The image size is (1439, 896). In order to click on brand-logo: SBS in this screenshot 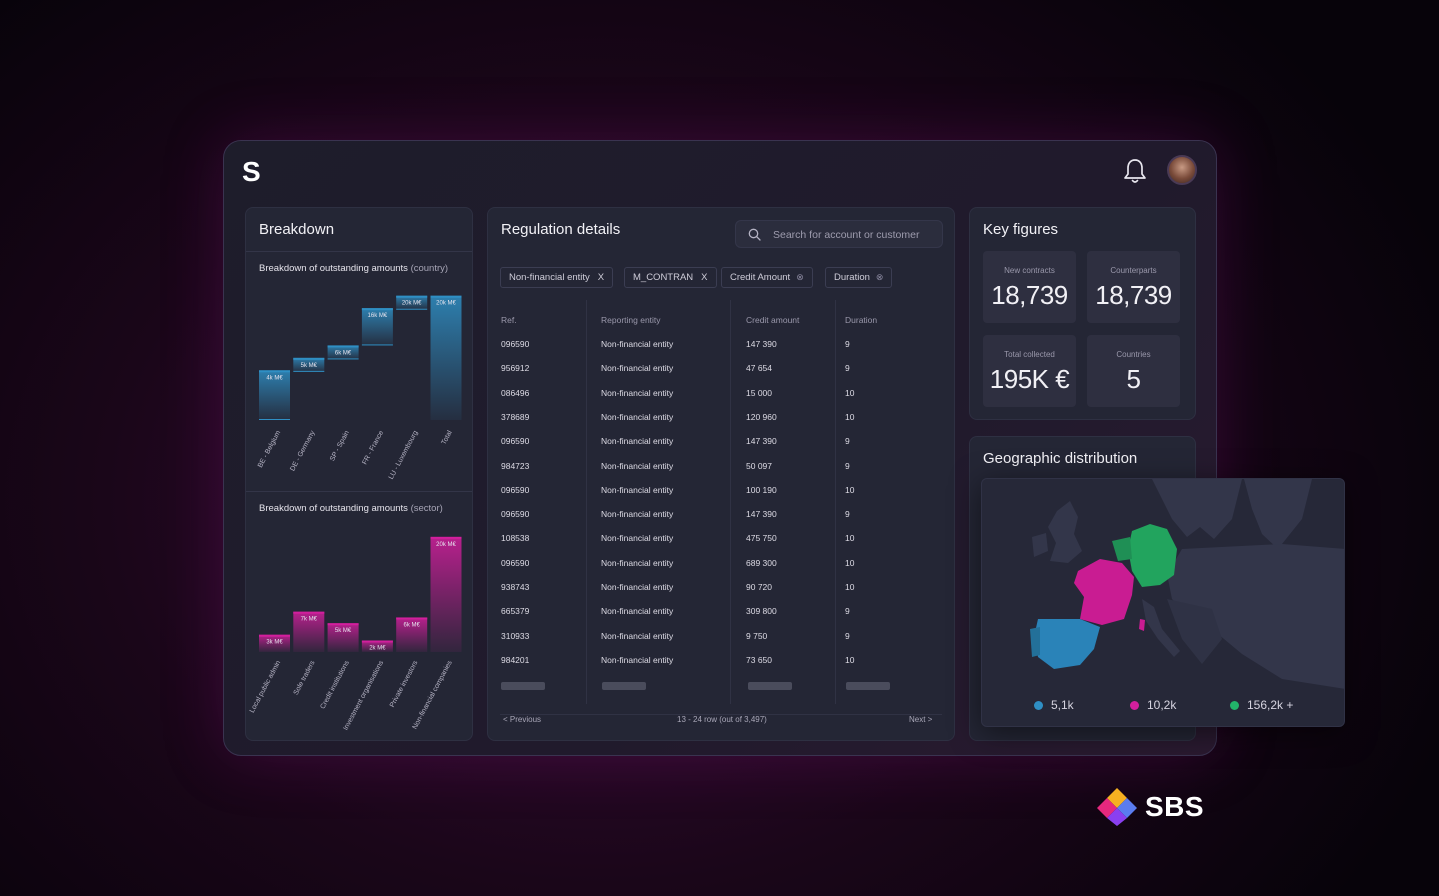, I will do `click(1152, 806)`.